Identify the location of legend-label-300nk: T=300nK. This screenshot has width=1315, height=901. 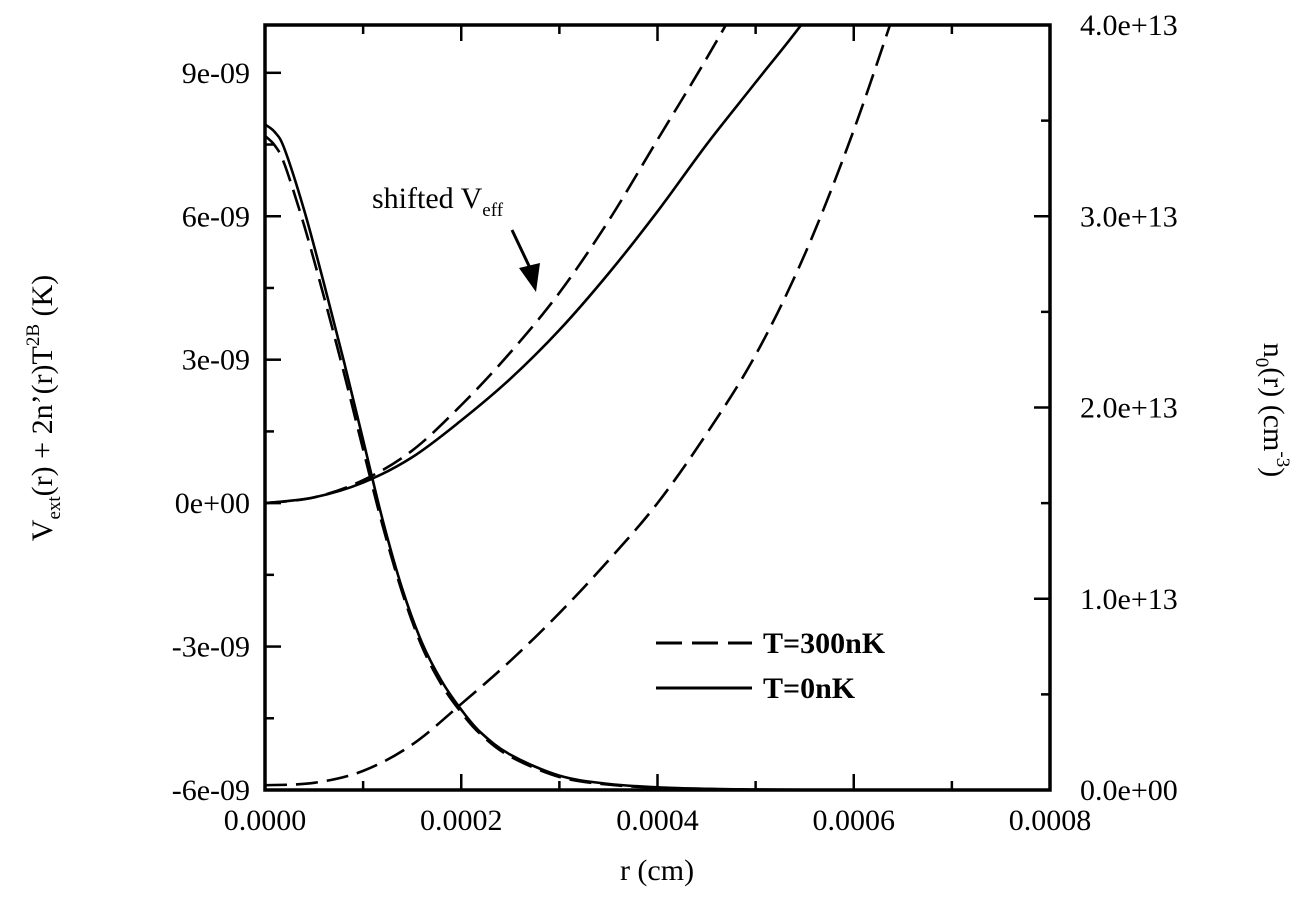
(824, 643).